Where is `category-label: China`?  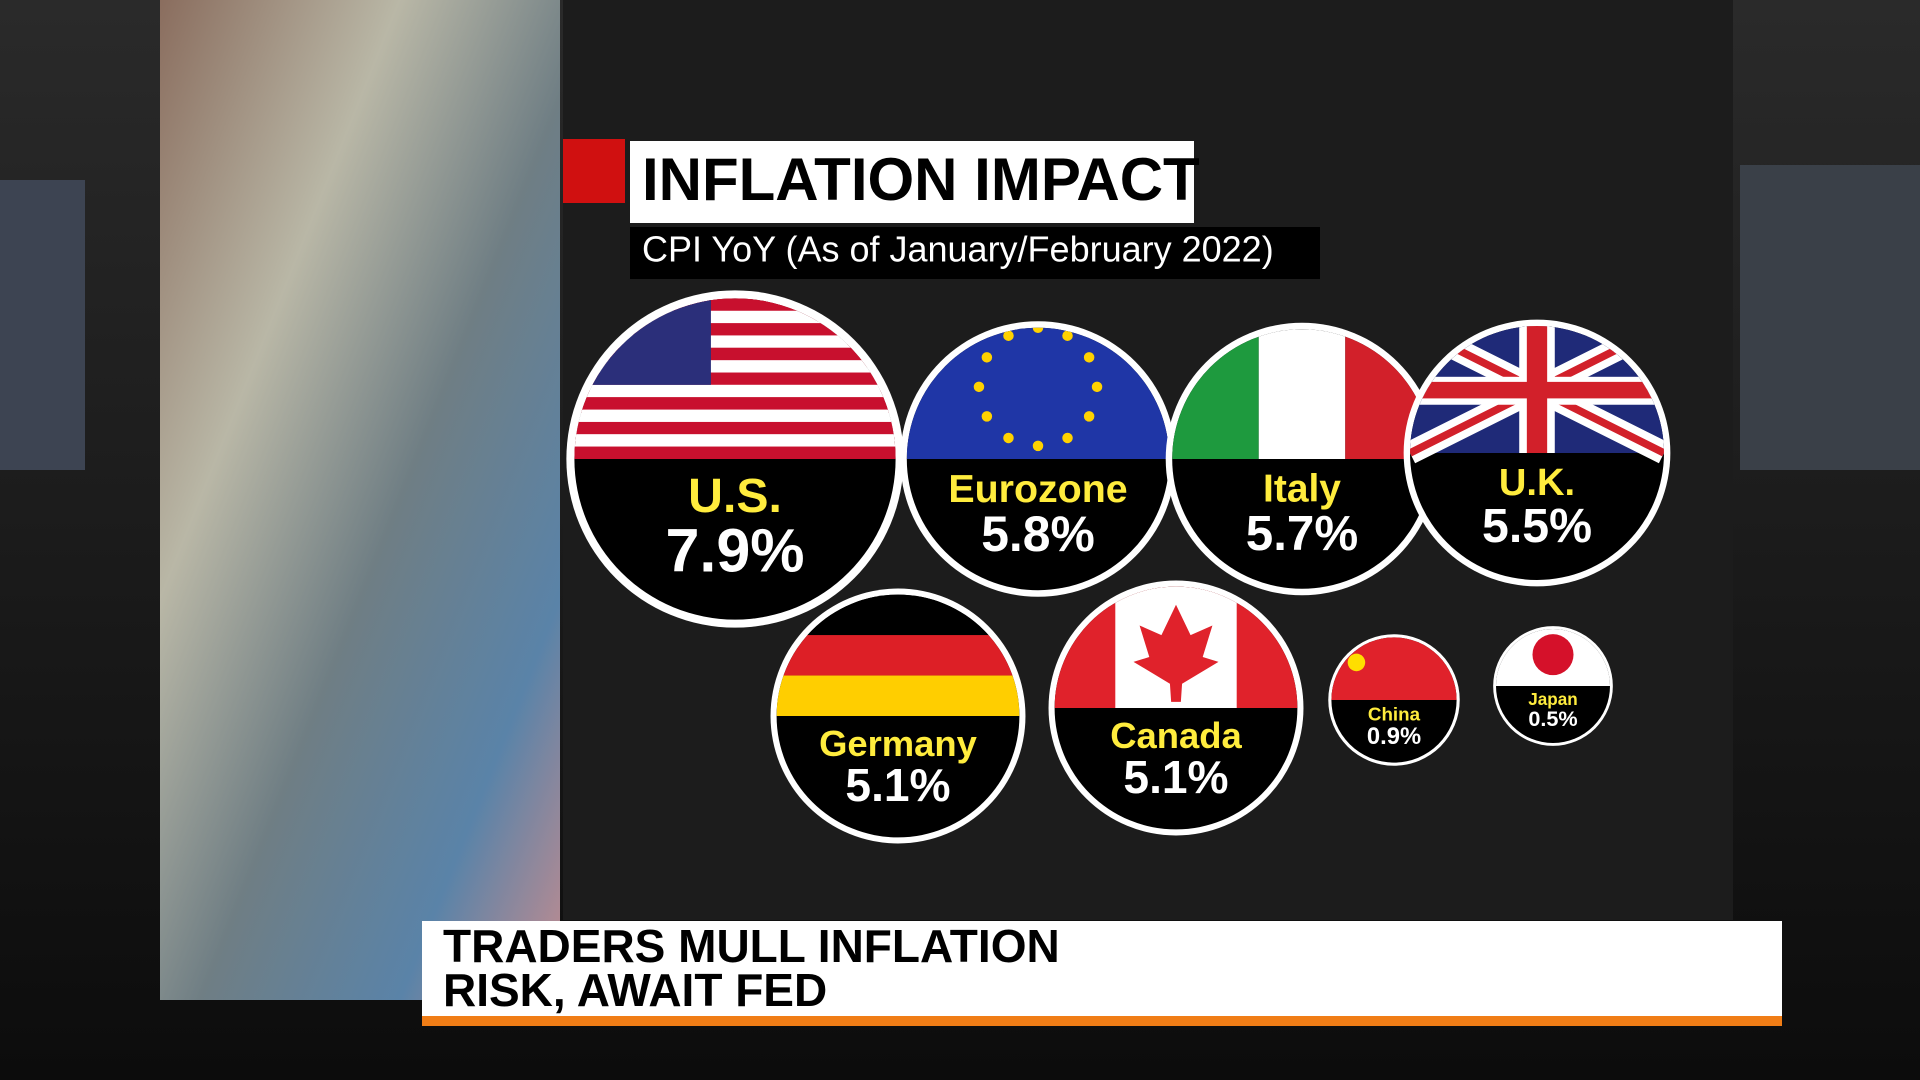
category-label: China is located at coordinates (1394, 714).